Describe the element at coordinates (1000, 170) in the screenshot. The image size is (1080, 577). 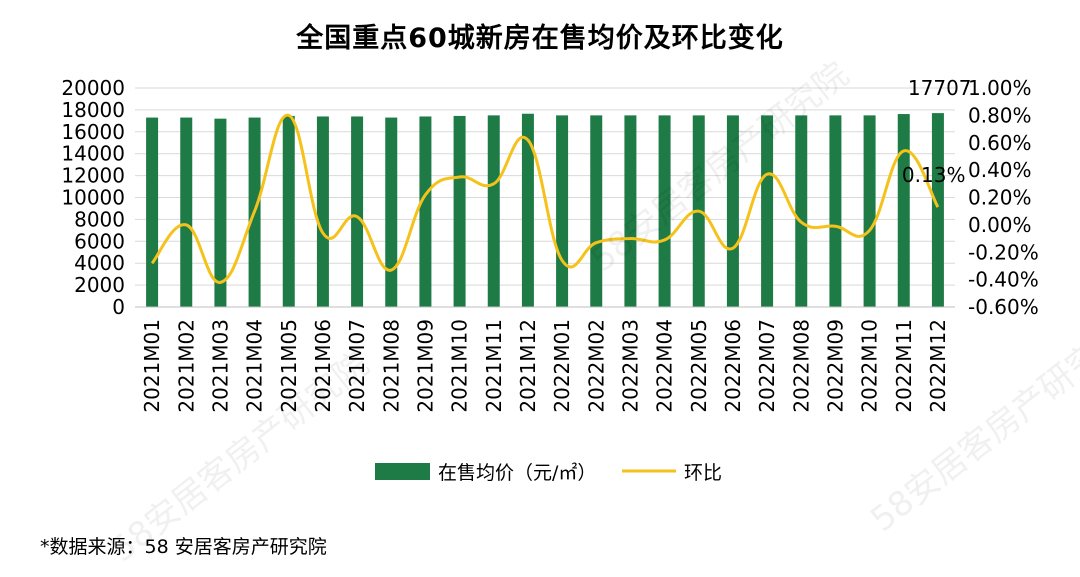
I see `right-tick-label: 0.40%` at that location.